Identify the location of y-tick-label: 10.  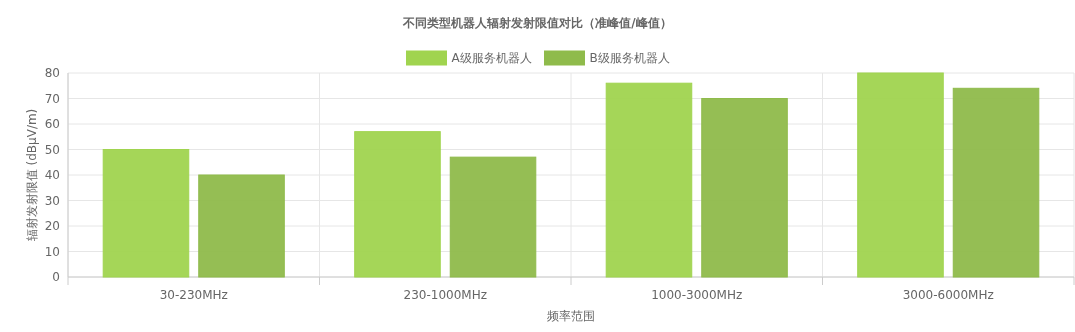
(52, 251).